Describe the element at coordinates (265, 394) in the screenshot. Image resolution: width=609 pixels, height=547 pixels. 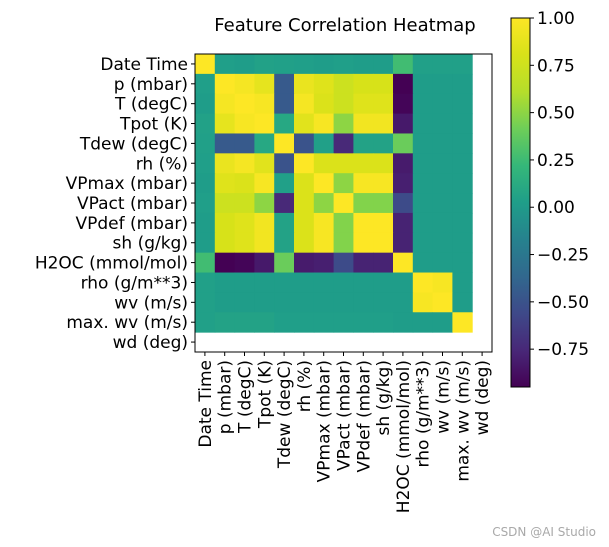
I see `x-tick-label: Tpot (K)` at that location.